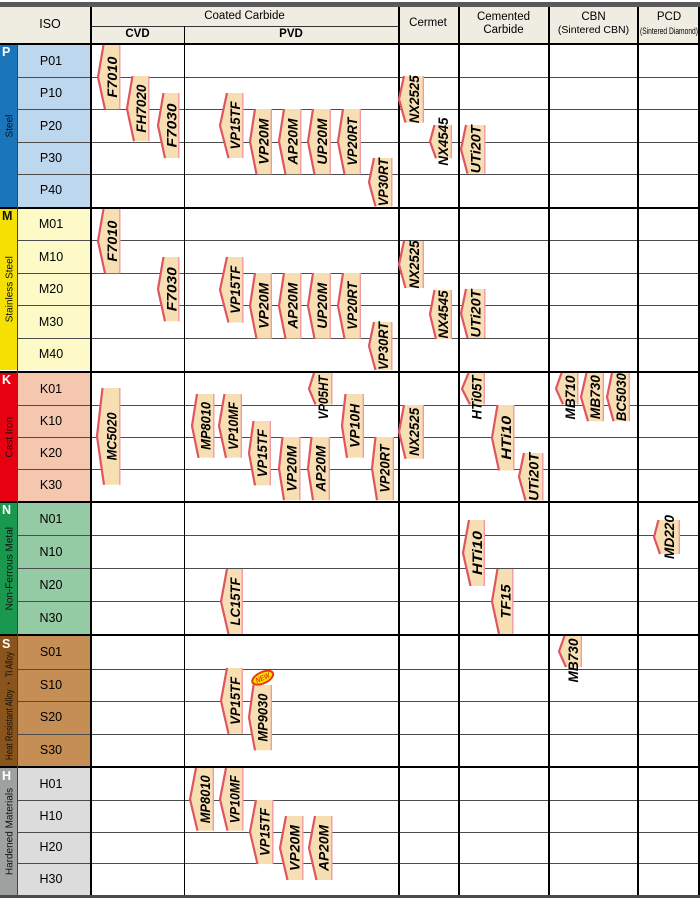  Describe the element at coordinates (669, 536) in the screenshot. I see `svg-text: MD220` at that location.